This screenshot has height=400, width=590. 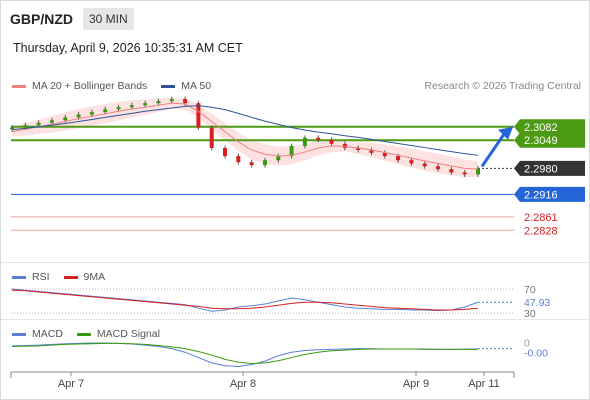 What do you see at coordinates (541, 141) in the screenshot?
I see `level-label: 2.3049` at bounding box center [541, 141].